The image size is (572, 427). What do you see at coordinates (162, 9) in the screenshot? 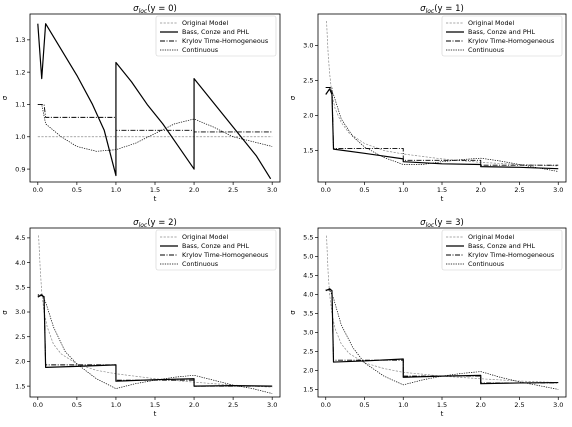
I see `title-argument: (y = 0)` at bounding box center [162, 9].